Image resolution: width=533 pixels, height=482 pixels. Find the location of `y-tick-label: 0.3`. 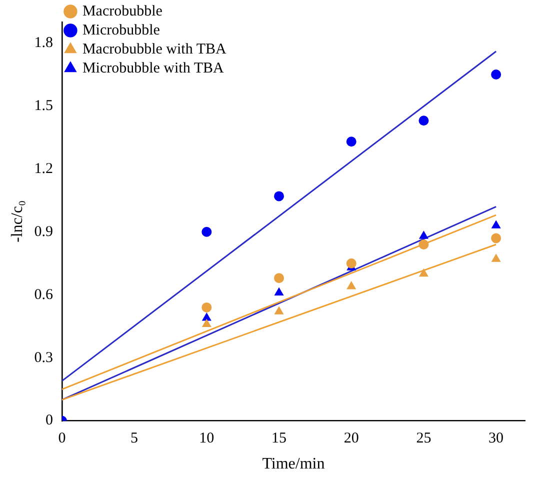

y-tick-label: 0.3 is located at coordinates (43, 358).